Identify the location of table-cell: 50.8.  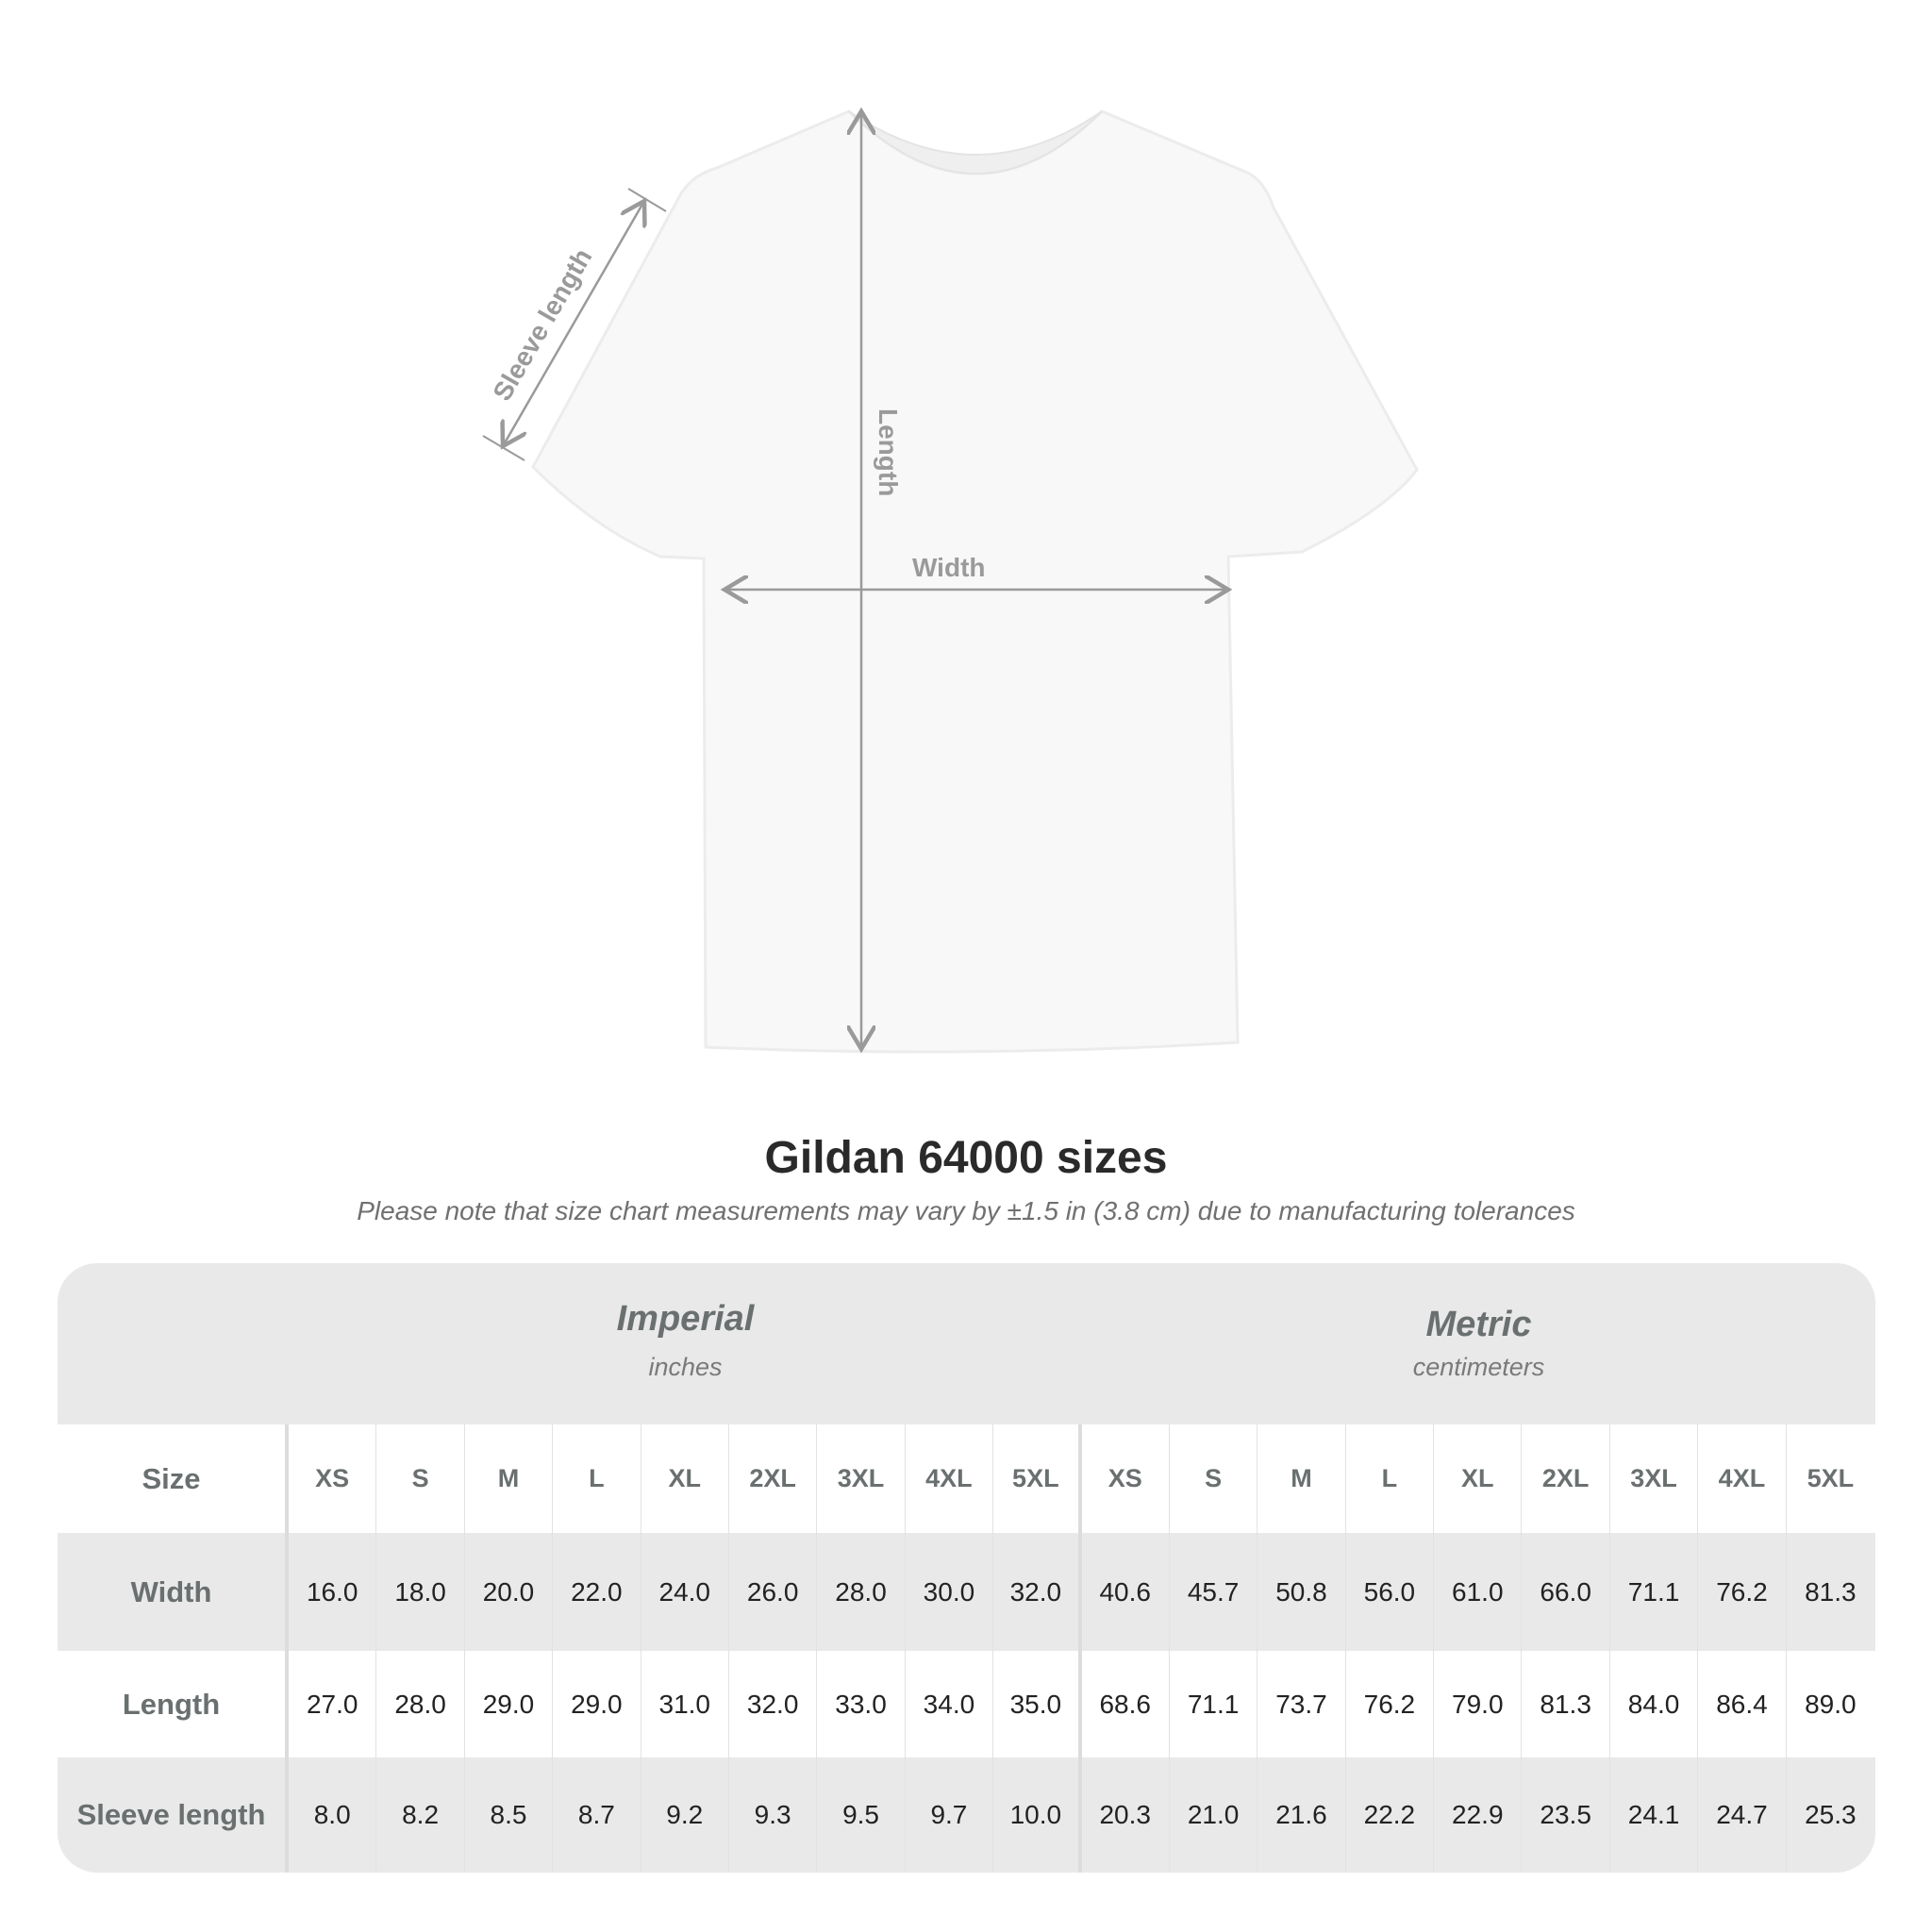
(1302, 1592).